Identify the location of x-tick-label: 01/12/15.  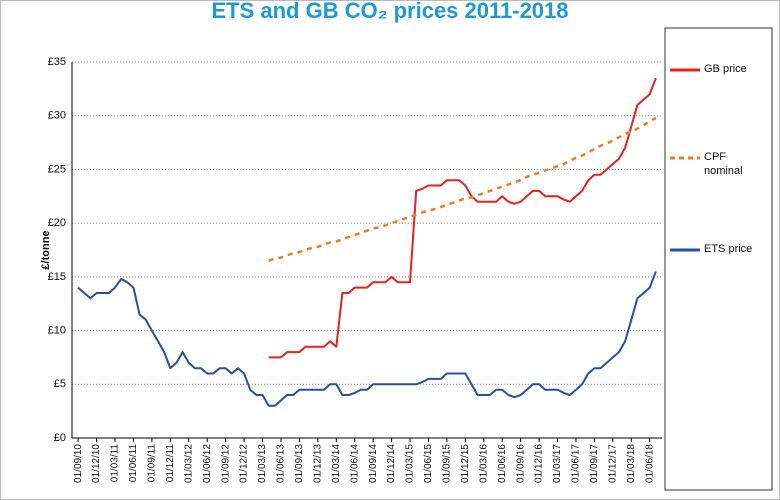
(465, 463).